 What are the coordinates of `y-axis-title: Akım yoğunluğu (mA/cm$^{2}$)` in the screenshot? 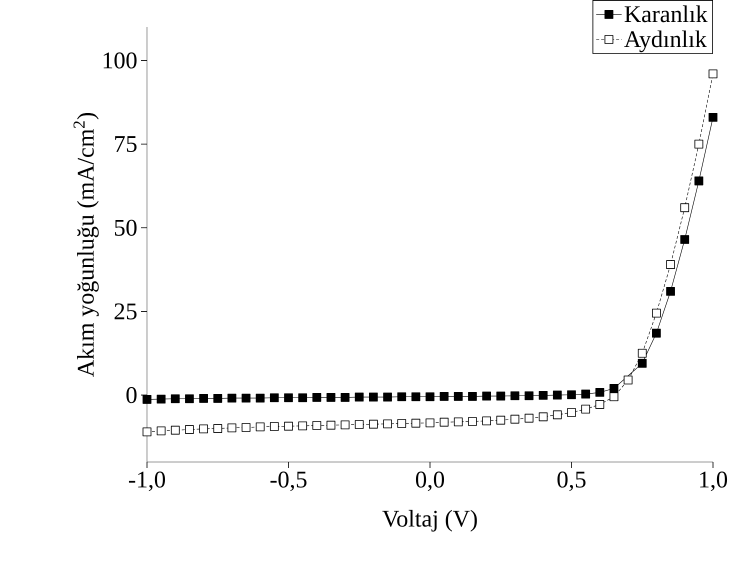 It's located at (86, 244).